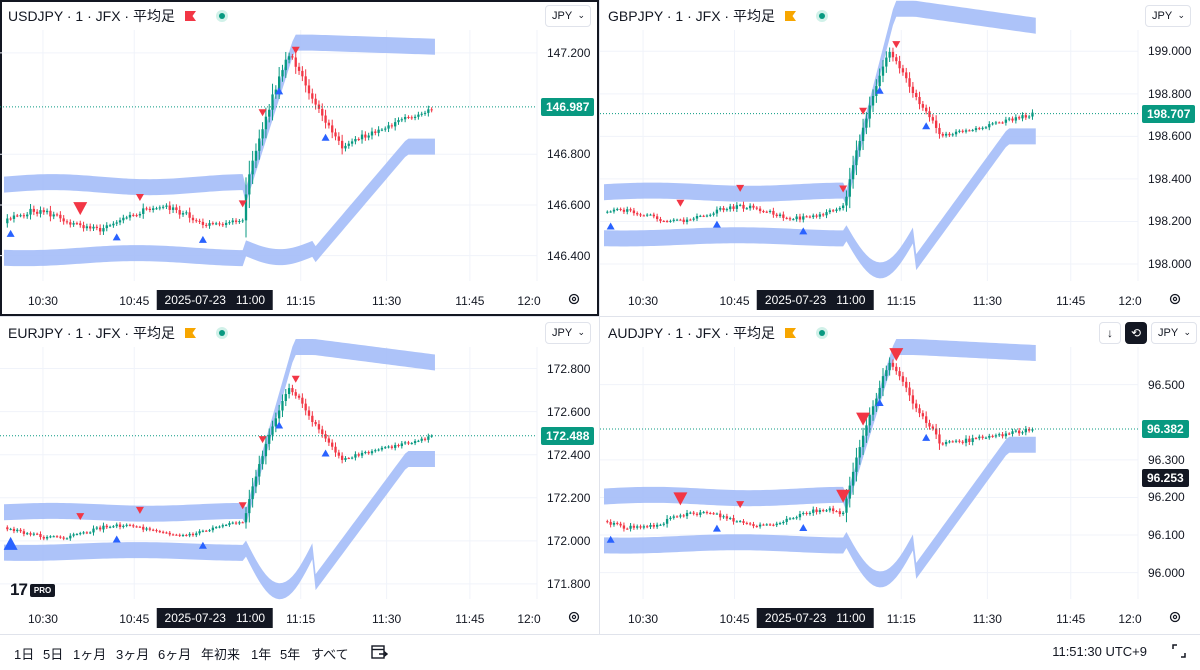 Image resolution: width=1200 pixels, height=670 pixels. Describe the element at coordinates (290, 654) in the screenshot. I see `range-5y: 5年` at that location.